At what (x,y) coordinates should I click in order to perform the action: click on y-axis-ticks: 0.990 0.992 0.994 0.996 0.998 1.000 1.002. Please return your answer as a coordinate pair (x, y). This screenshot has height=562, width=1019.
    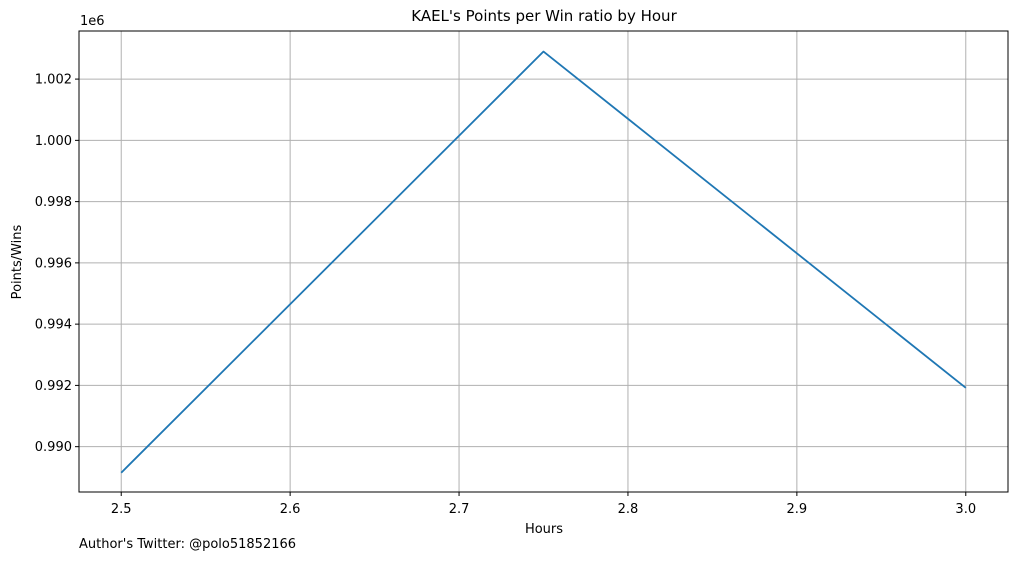
    Looking at the image, I should click on (57, 264).